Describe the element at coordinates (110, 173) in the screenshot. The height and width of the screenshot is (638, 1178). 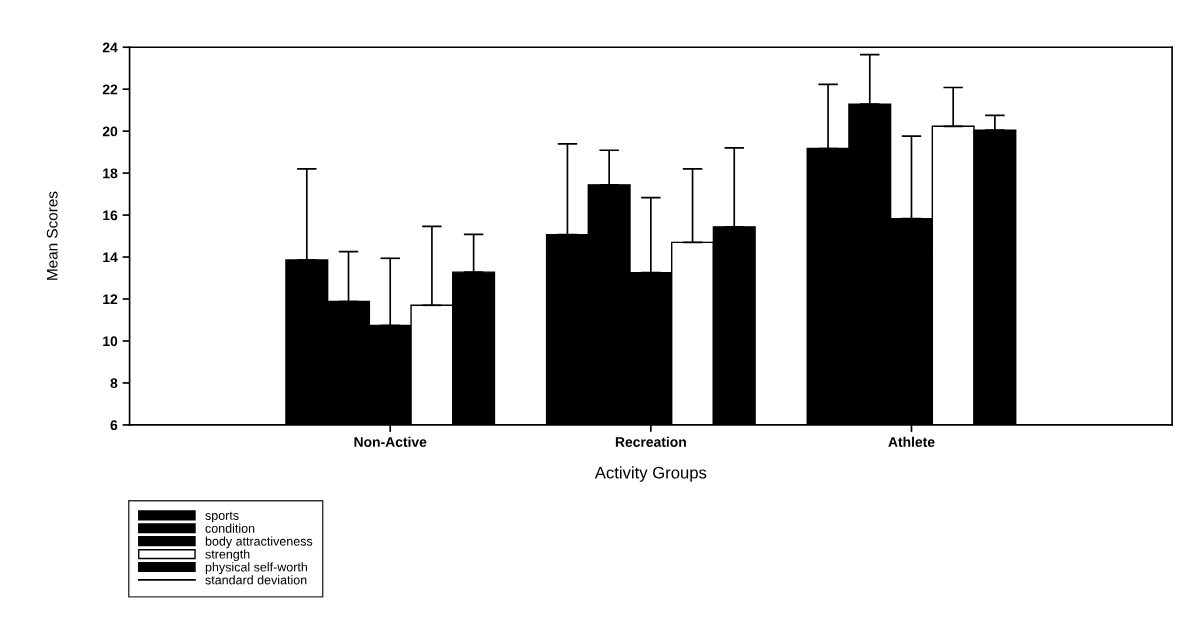
I see `y-tick-label: 18` at that location.